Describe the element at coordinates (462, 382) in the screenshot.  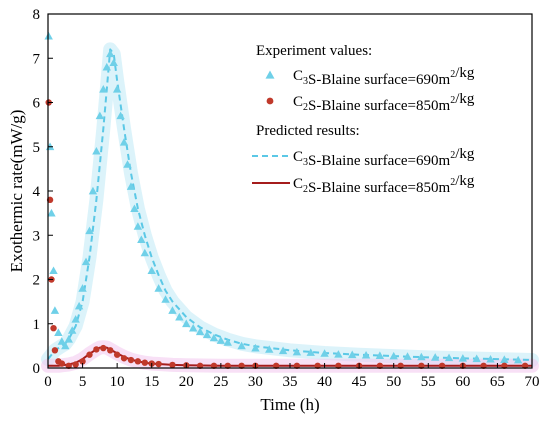
I see `x-tick-label-60: 60` at that location.